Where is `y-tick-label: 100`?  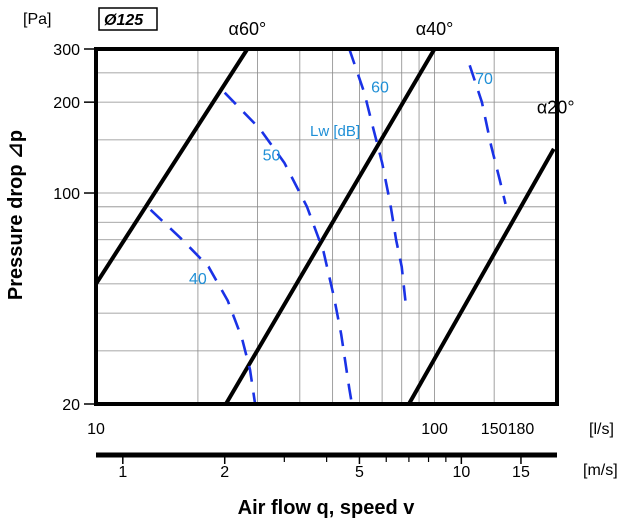
y-tick-label: 100 is located at coordinates (66, 194).